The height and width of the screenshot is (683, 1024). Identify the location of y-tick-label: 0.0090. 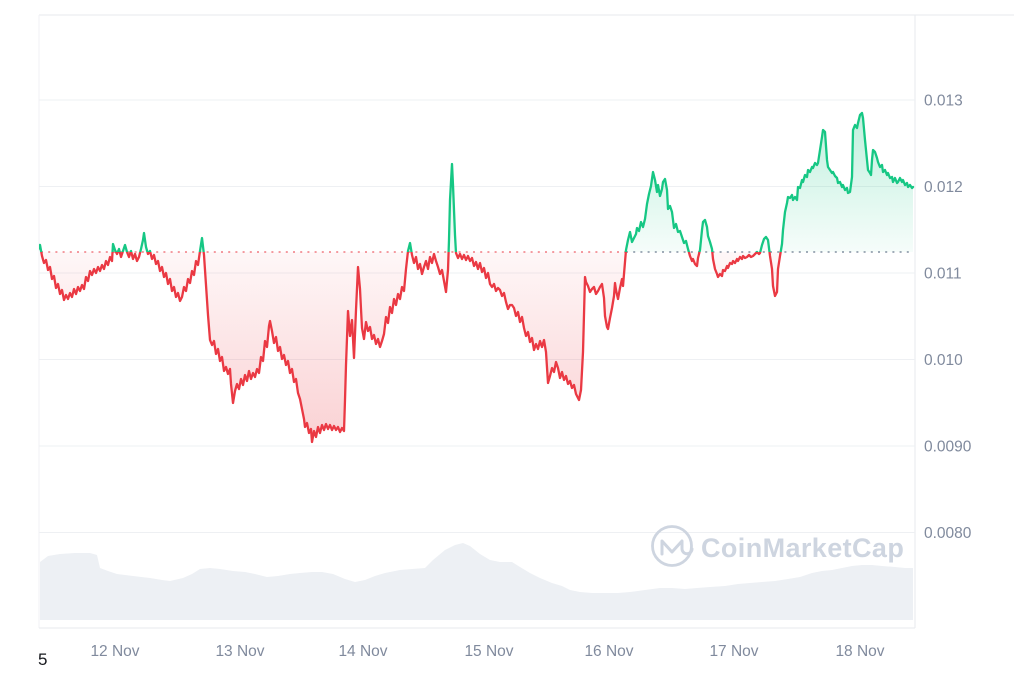
(948, 447).